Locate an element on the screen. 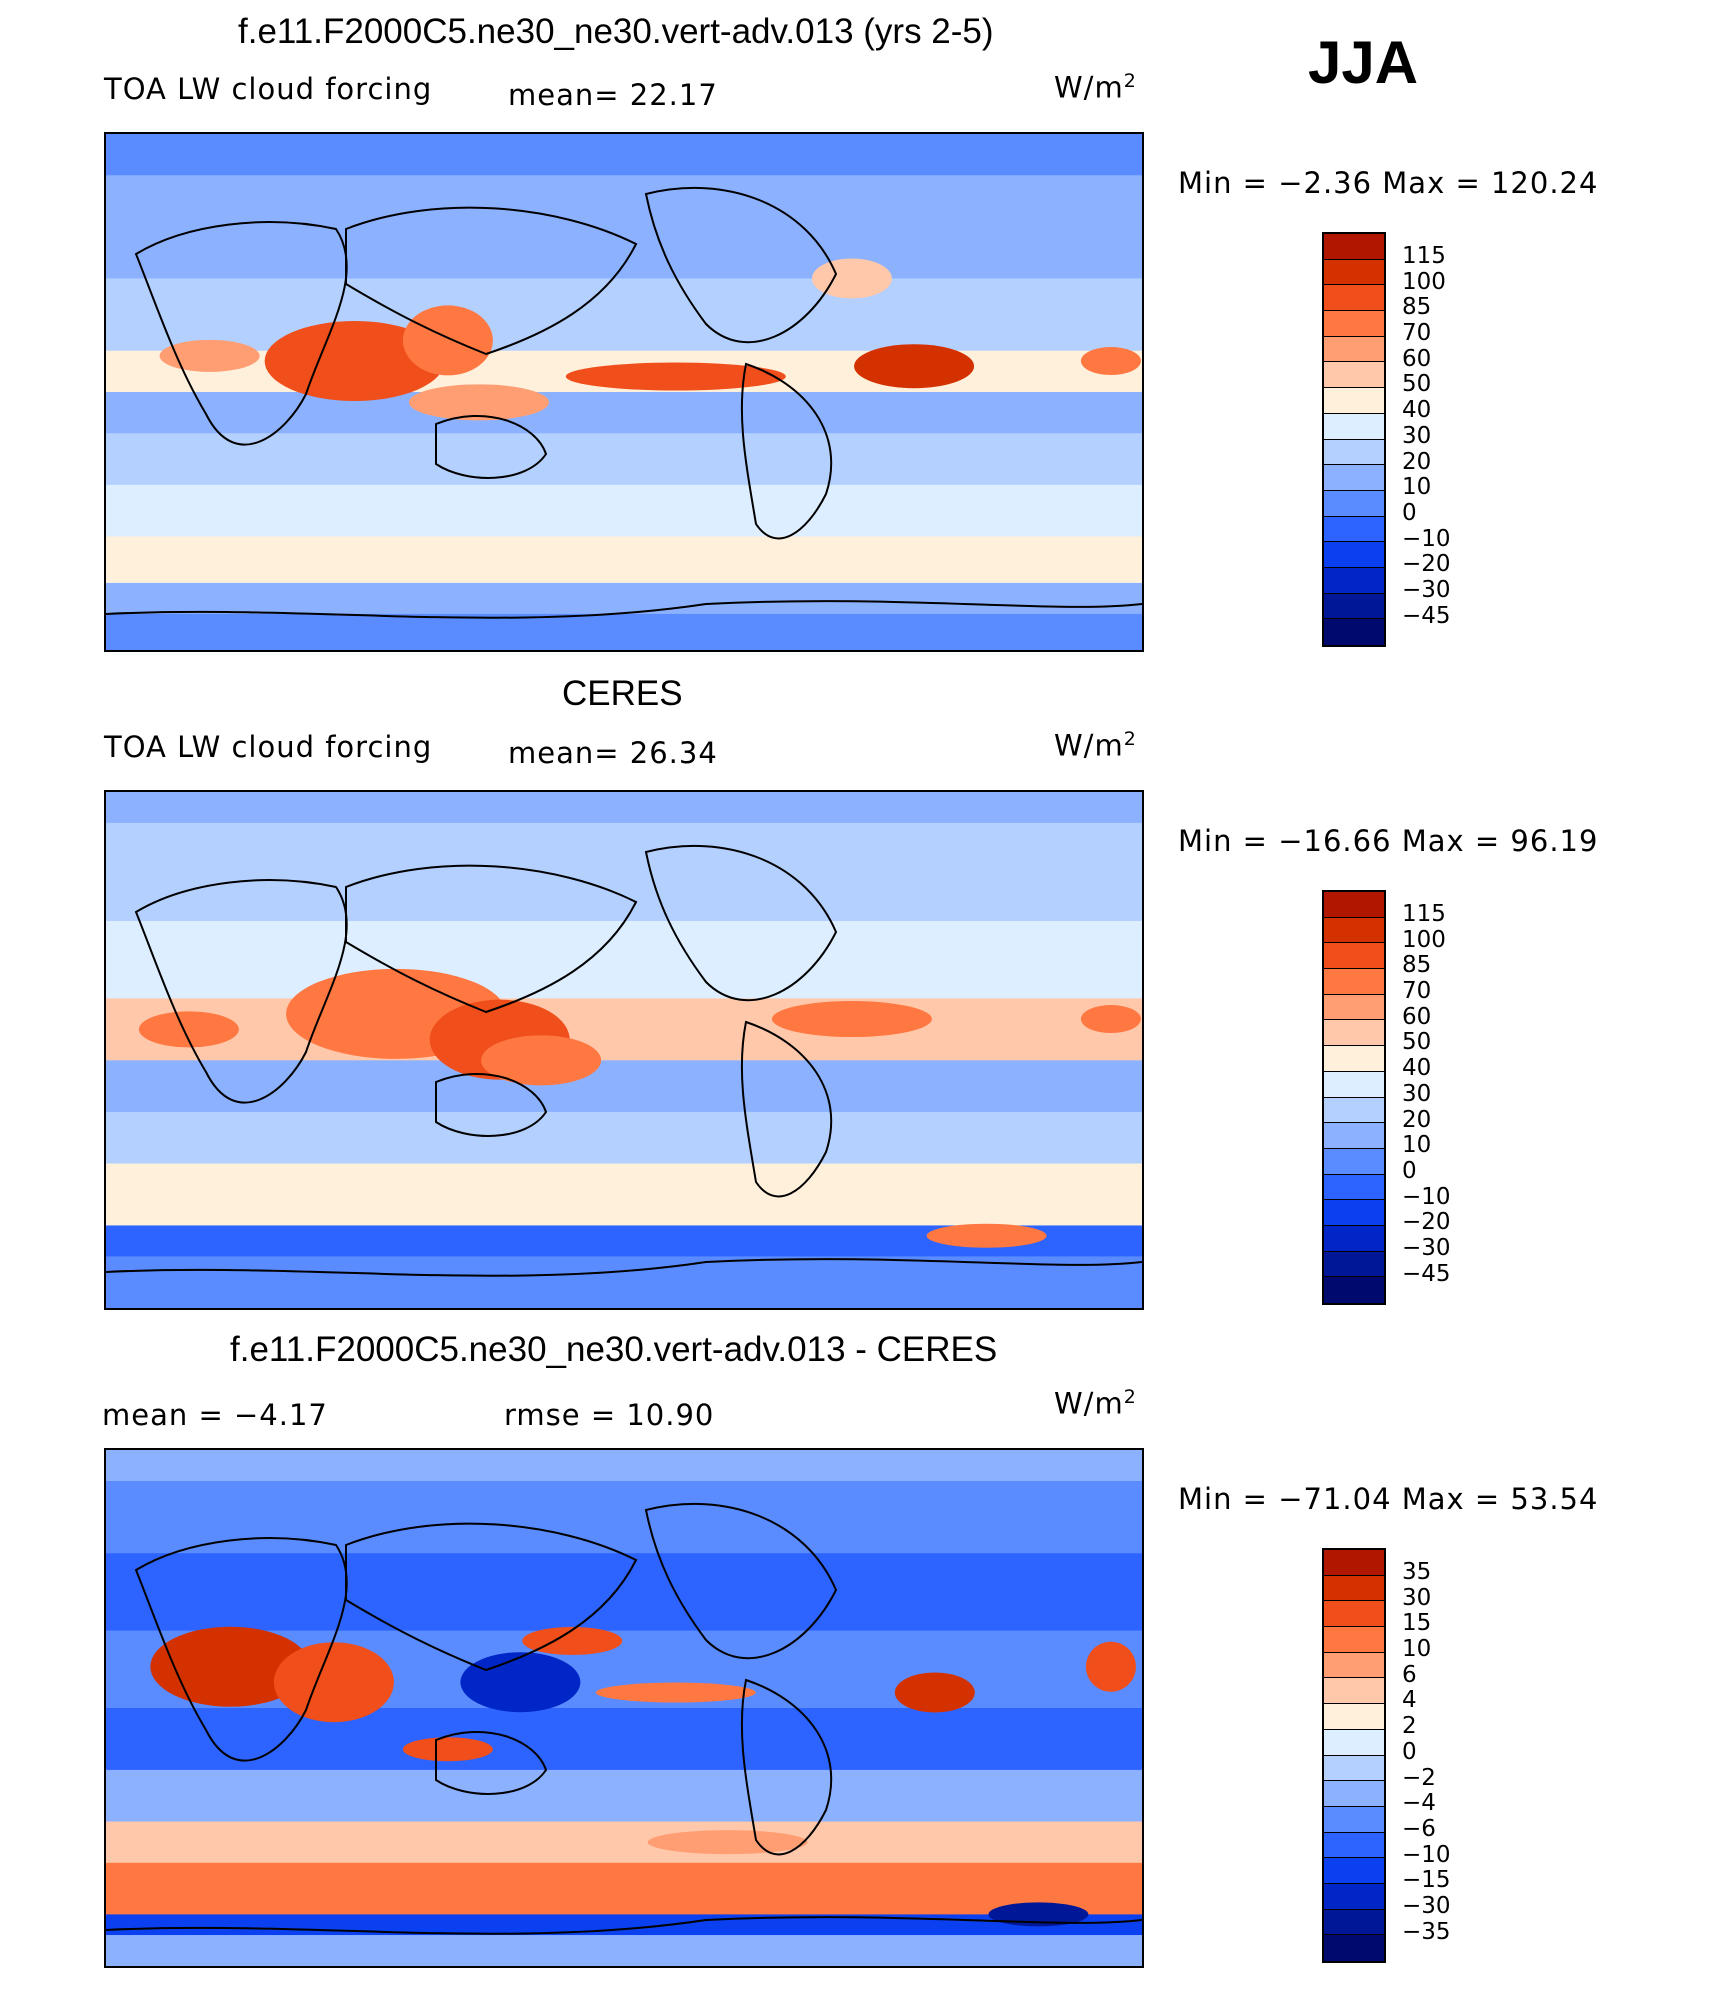 This screenshot has height=1991, width=1710. colorbar-tick-label: −35 is located at coordinates (1426, 1931).